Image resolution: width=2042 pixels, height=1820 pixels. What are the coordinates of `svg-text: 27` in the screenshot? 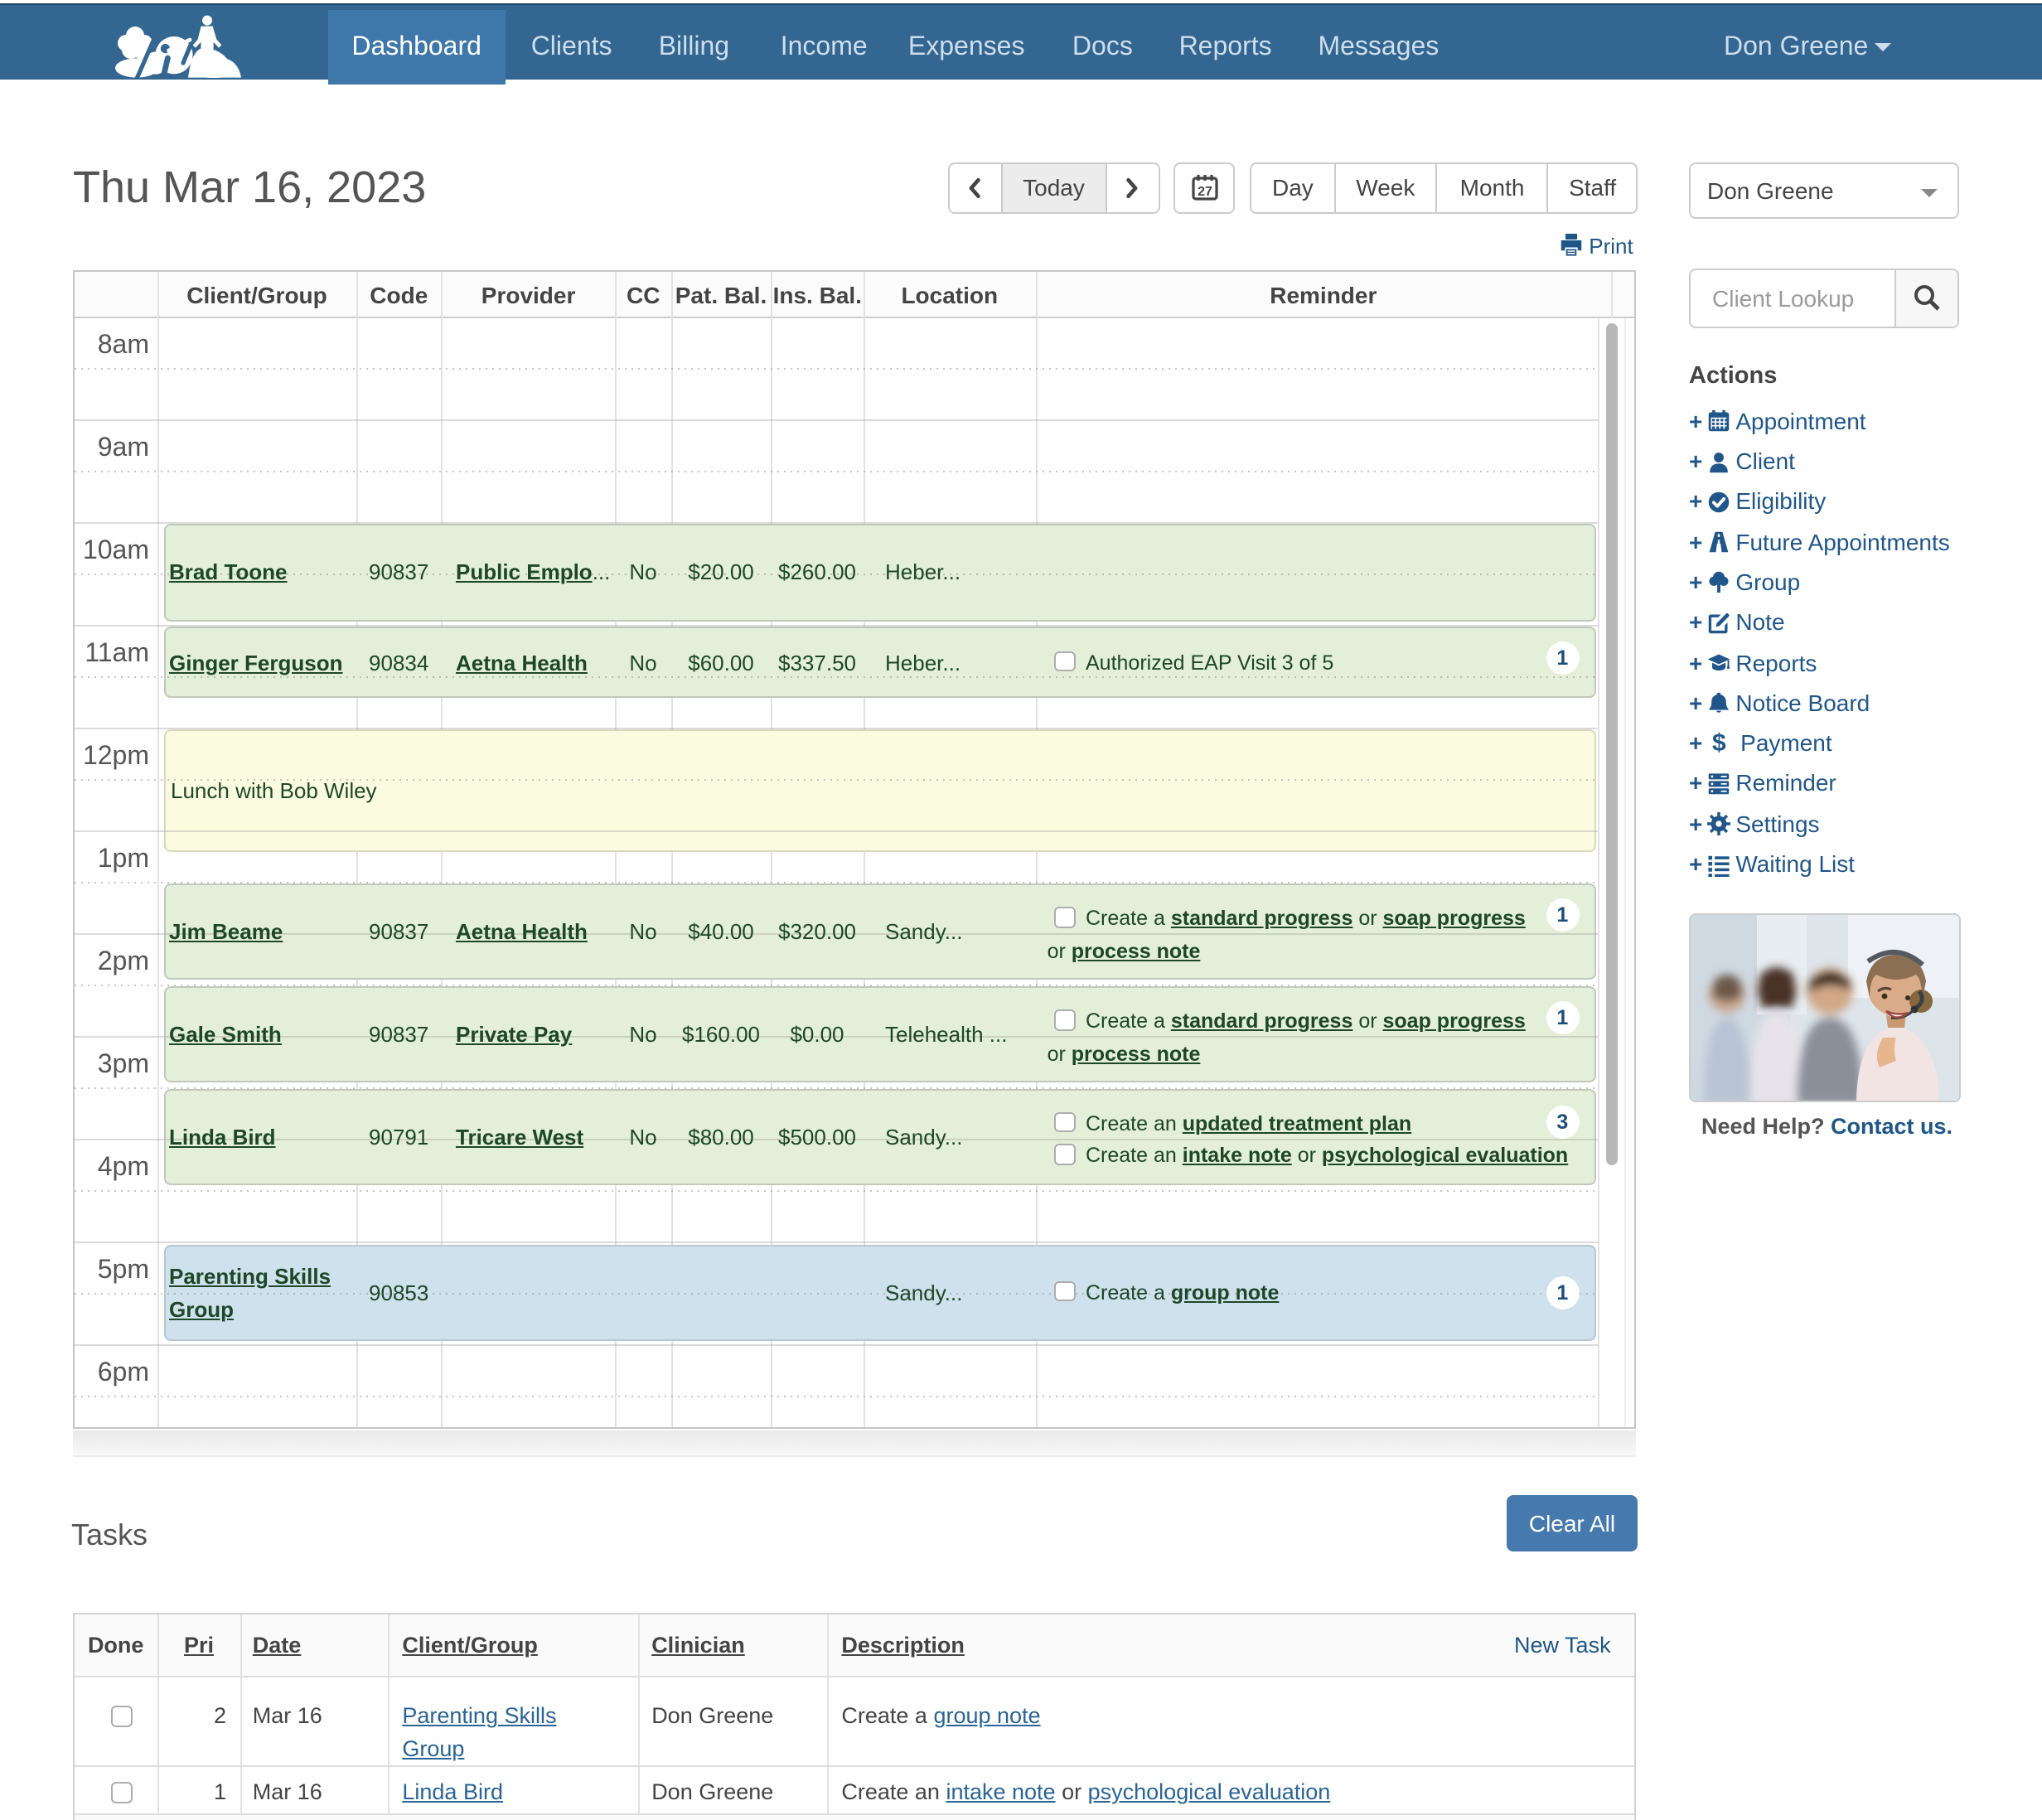 It's located at (1204, 192).